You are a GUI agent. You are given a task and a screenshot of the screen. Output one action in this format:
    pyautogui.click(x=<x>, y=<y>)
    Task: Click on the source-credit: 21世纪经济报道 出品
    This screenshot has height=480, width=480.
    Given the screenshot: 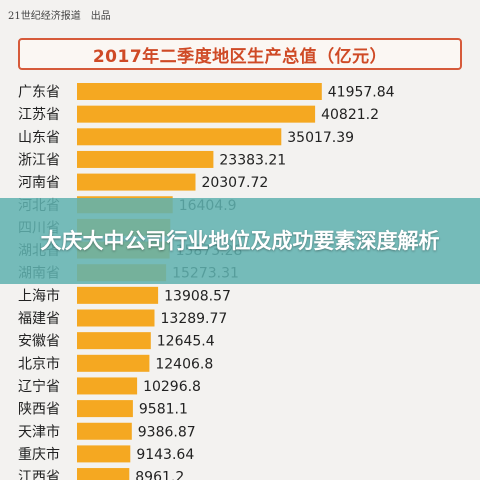 What is the action you would take?
    pyautogui.click(x=59, y=16)
    